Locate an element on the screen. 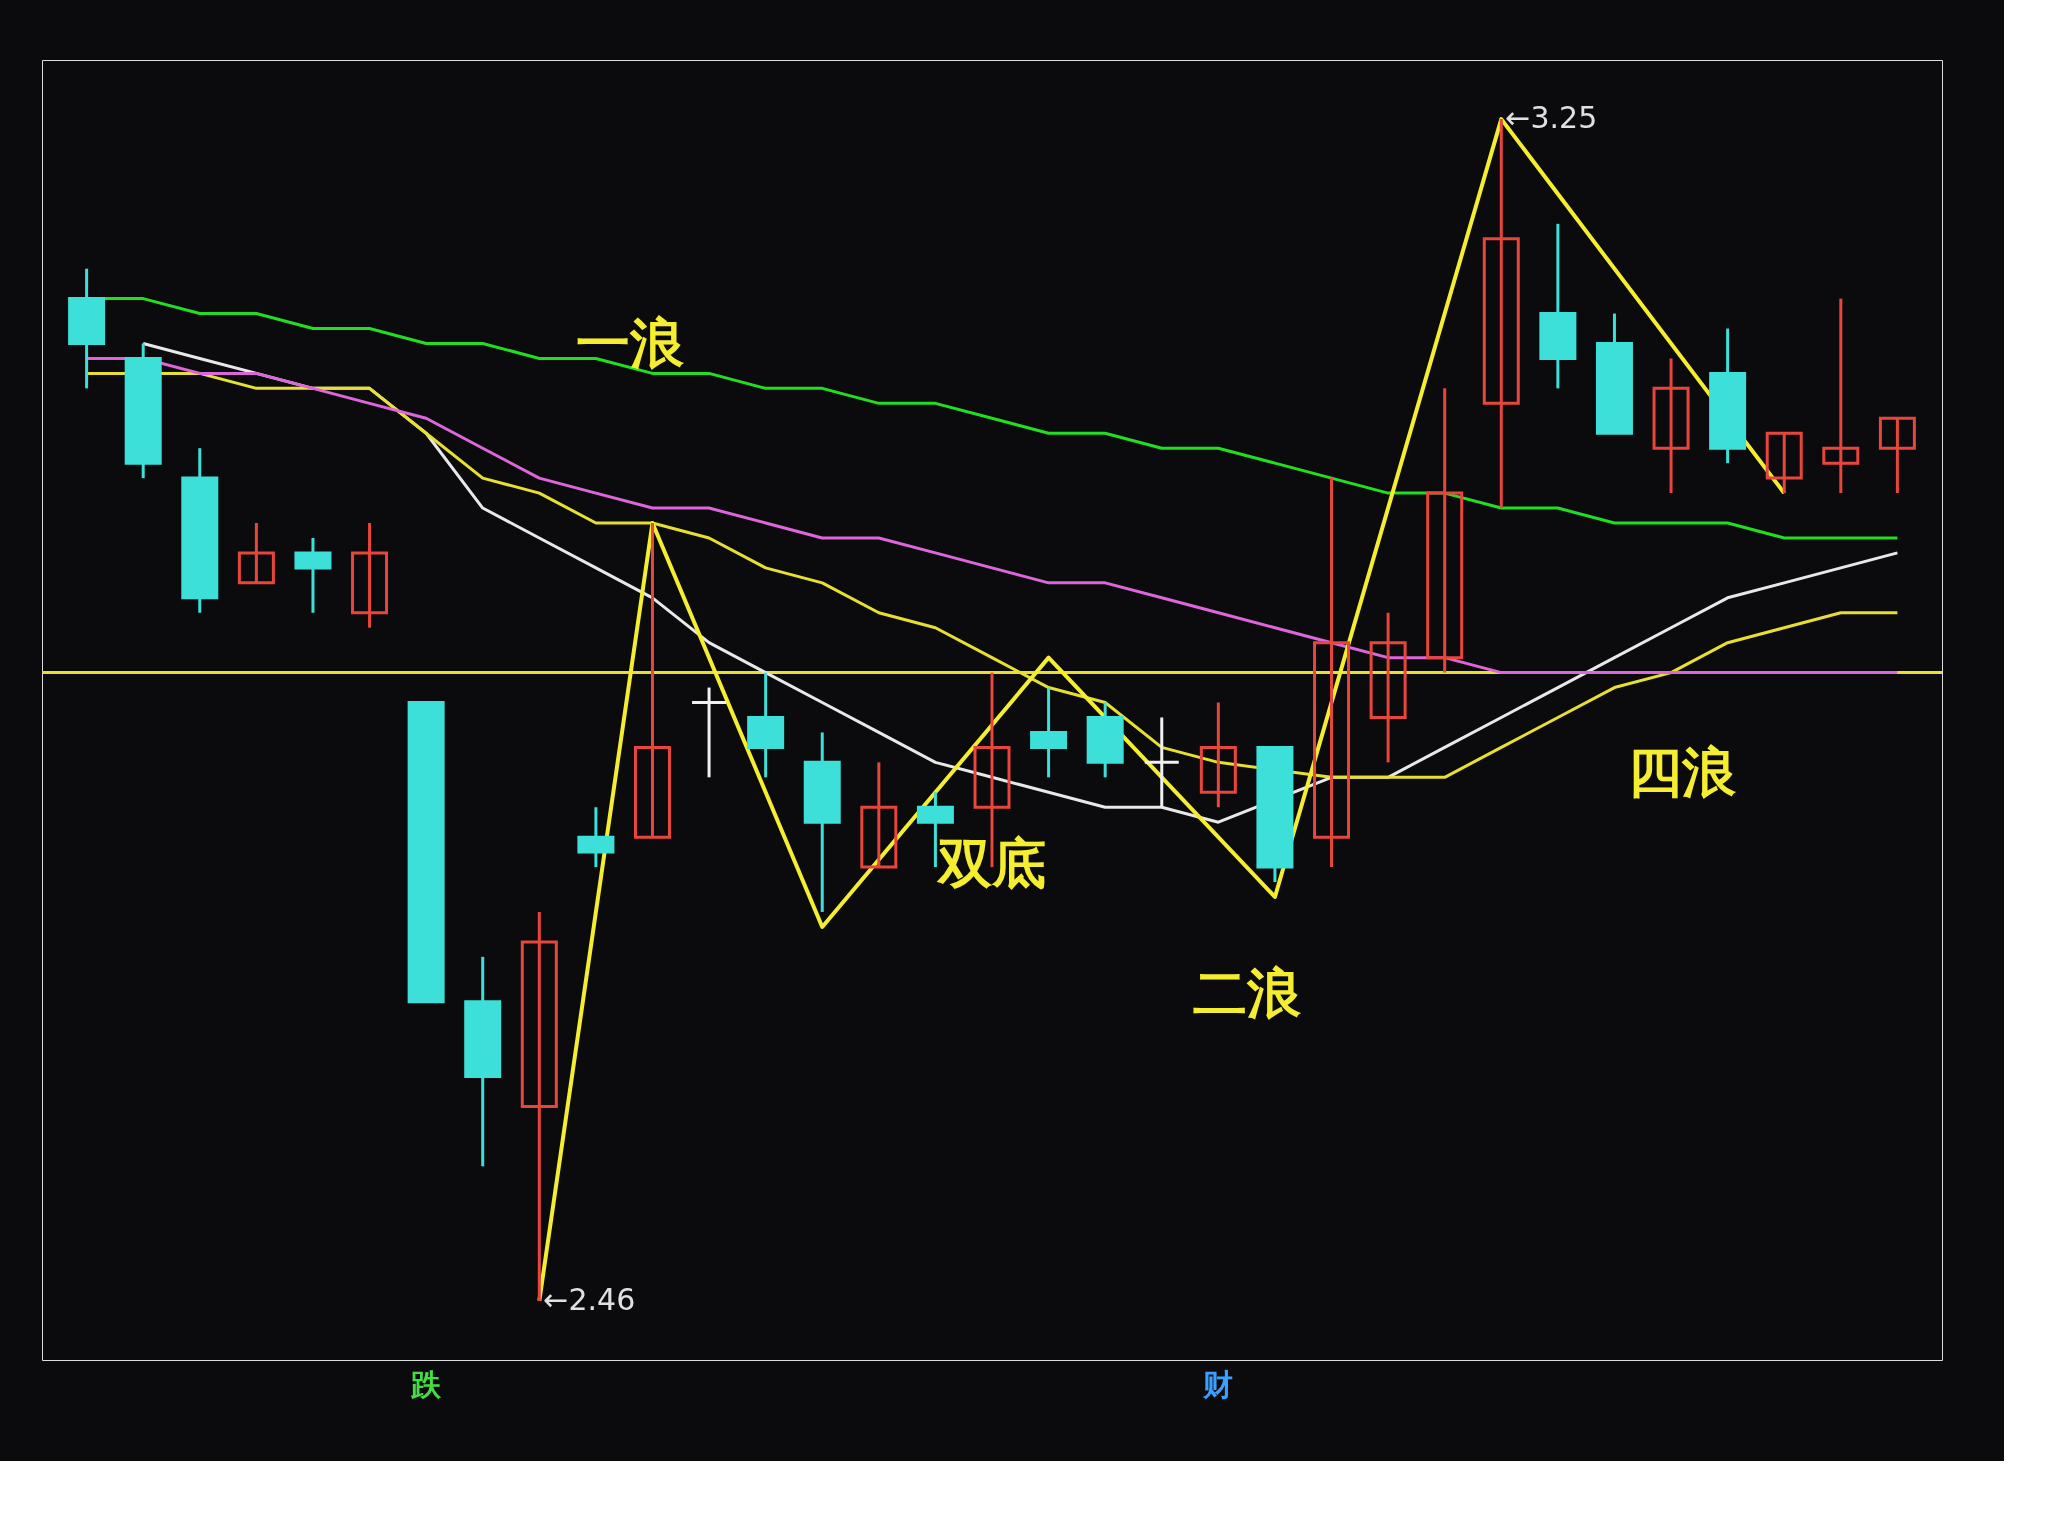 This screenshot has width=2048, height=1536. annotation: ←2.46 is located at coordinates (589, 1299).